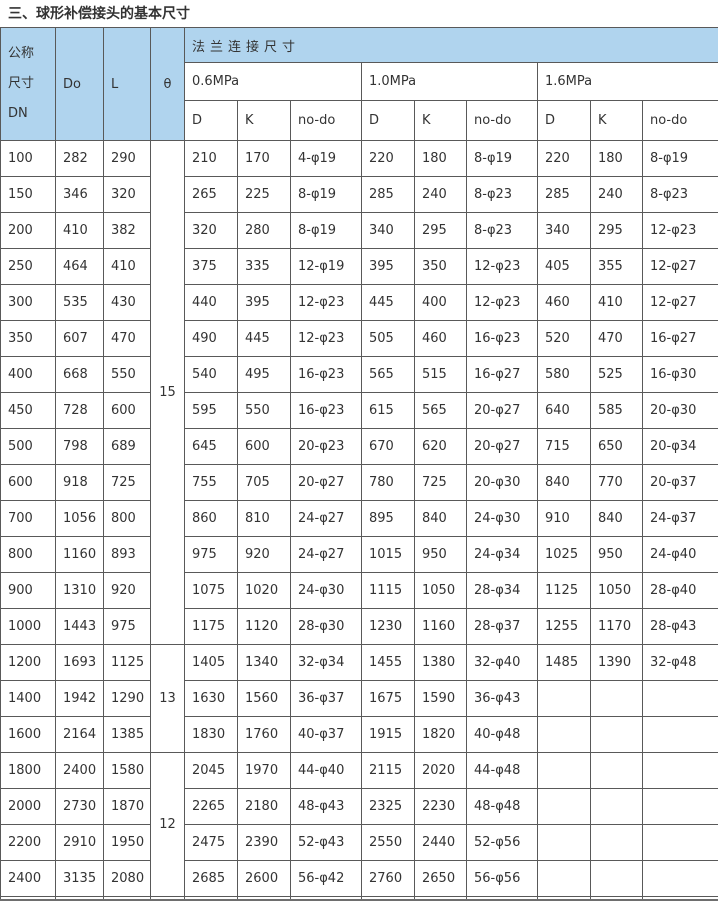 This screenshot has height=923, width=718. What do you see at coordinates (28, 482) in the screenshot?
I see `table-cell: 600` at bounding box center [28, 482].